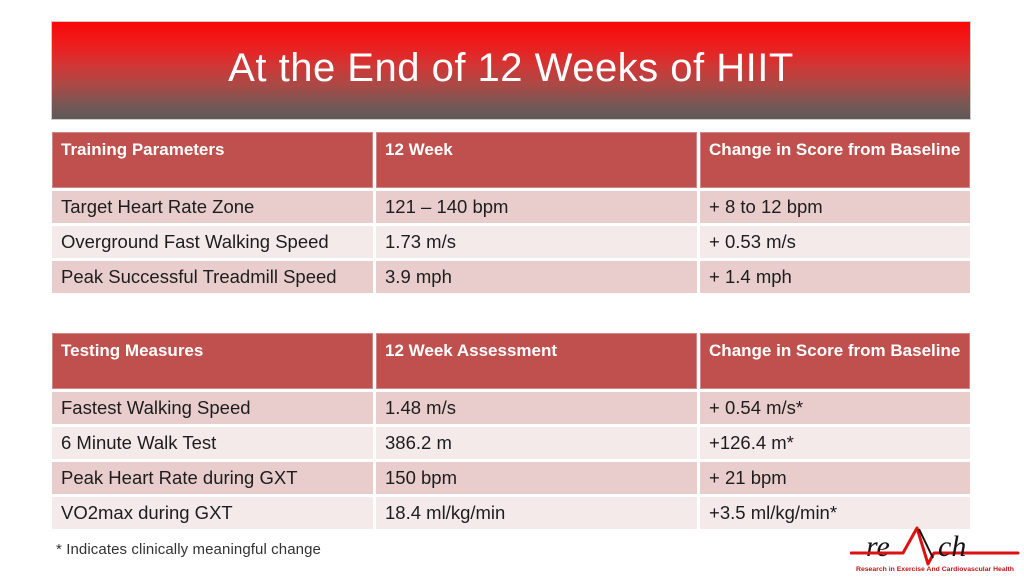 The width and height of the screenshot is (1024, 579). Describe the element at coordinates (537, 361) in the screenshot. I see `header-cell: 12 Week Assessment` at that location.